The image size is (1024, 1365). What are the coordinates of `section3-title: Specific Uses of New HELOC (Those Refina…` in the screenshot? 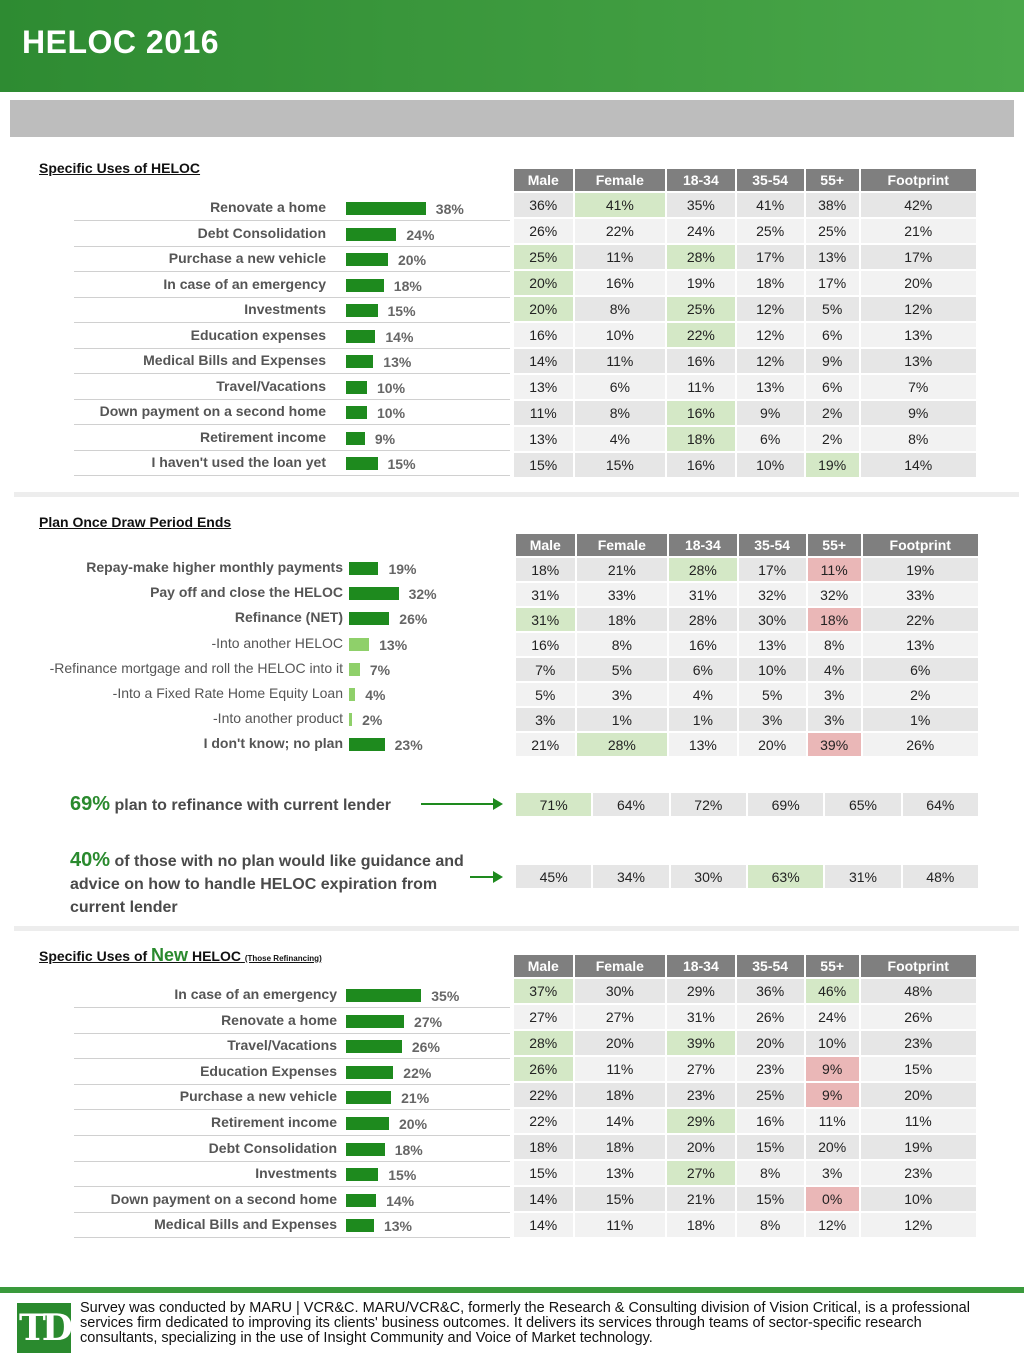 It's located at (180, 955).